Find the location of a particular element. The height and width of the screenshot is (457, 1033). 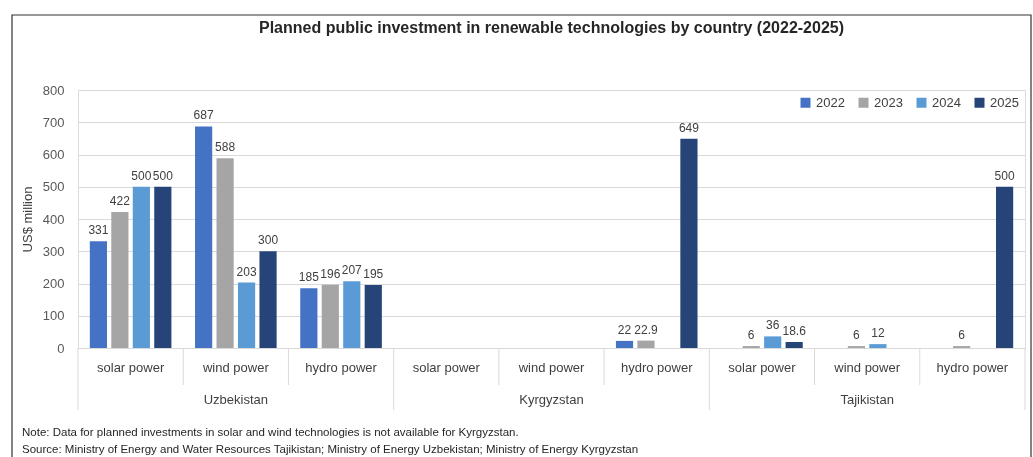

legend-label: 2023 is located at coordinates (888, 102).